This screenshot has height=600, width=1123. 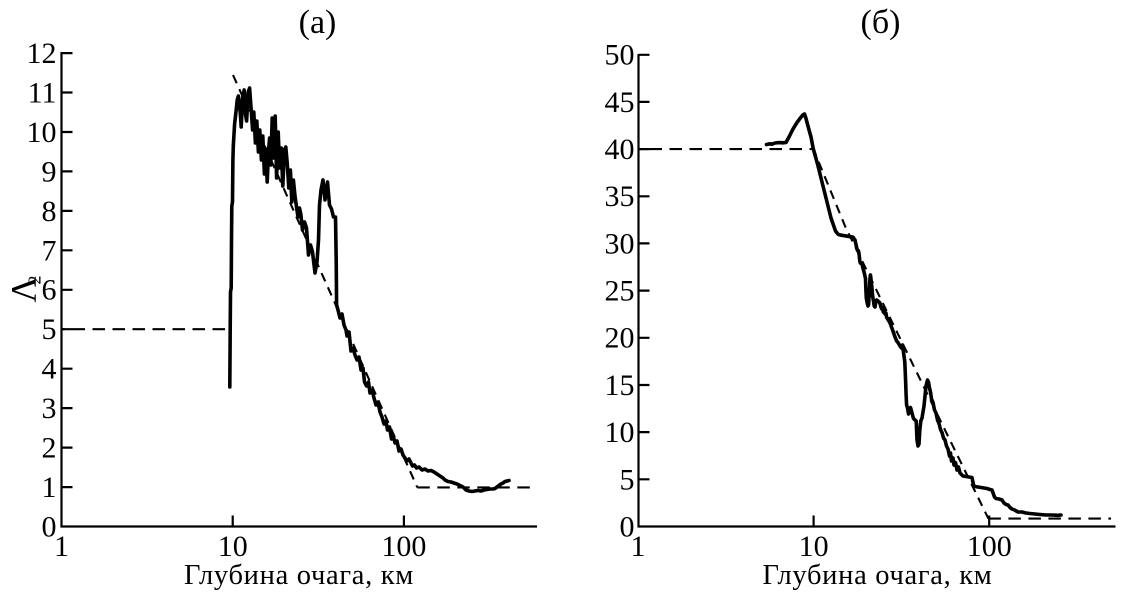 What do you see at coordinates (620, 55) in the screenshot?
I see `svg-text: 50` at bounding box center [620, 55].